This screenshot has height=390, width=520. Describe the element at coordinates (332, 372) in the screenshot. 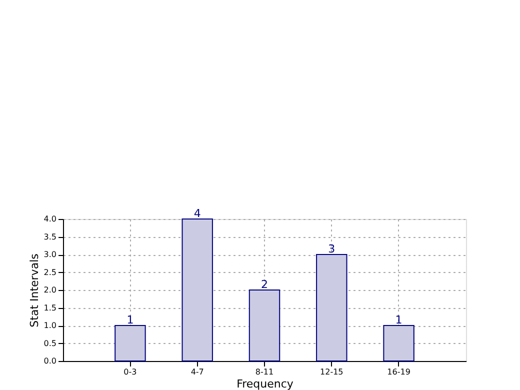

I see `x-tick-label: 12-15` at that location.